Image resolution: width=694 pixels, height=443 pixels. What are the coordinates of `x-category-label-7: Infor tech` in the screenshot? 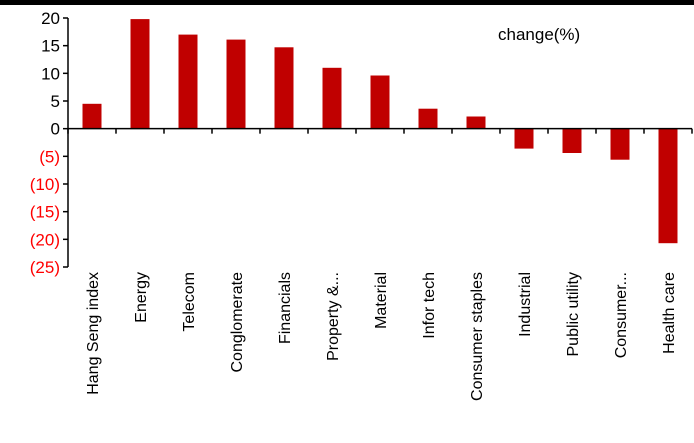 It's located at (429, 305).